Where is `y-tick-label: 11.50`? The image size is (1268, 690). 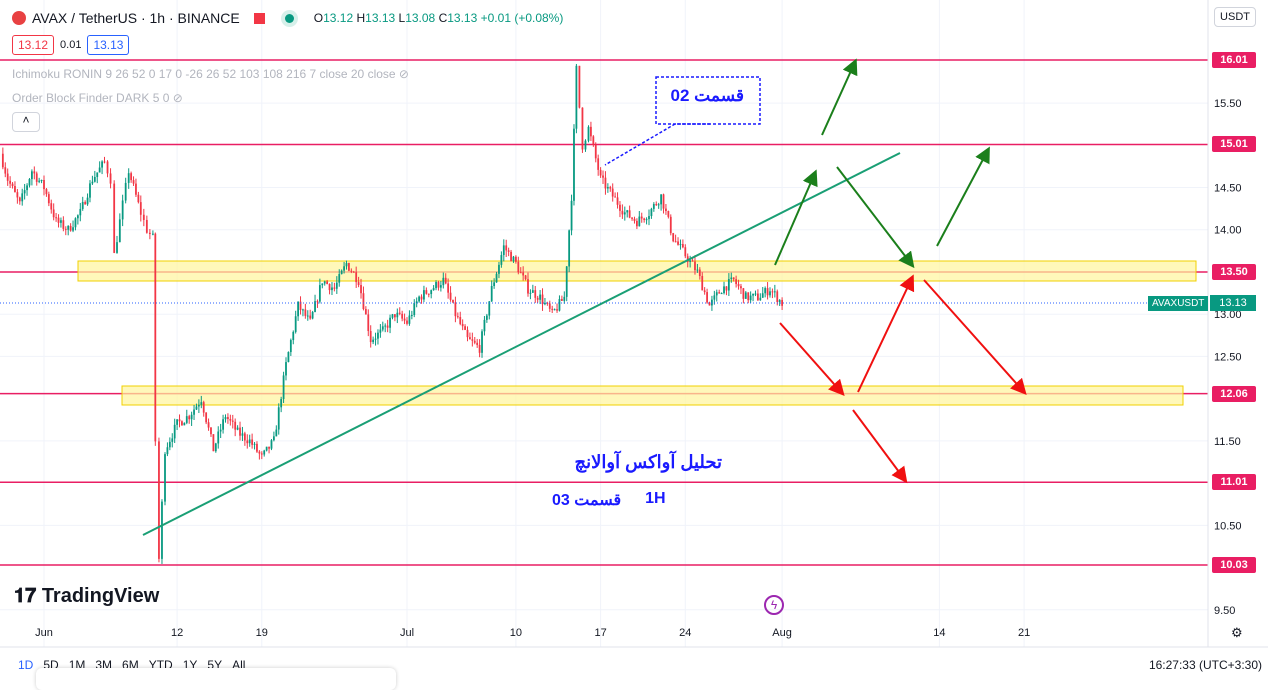
y-tick-label: 11.50 is located at coordinates (1227, 442).